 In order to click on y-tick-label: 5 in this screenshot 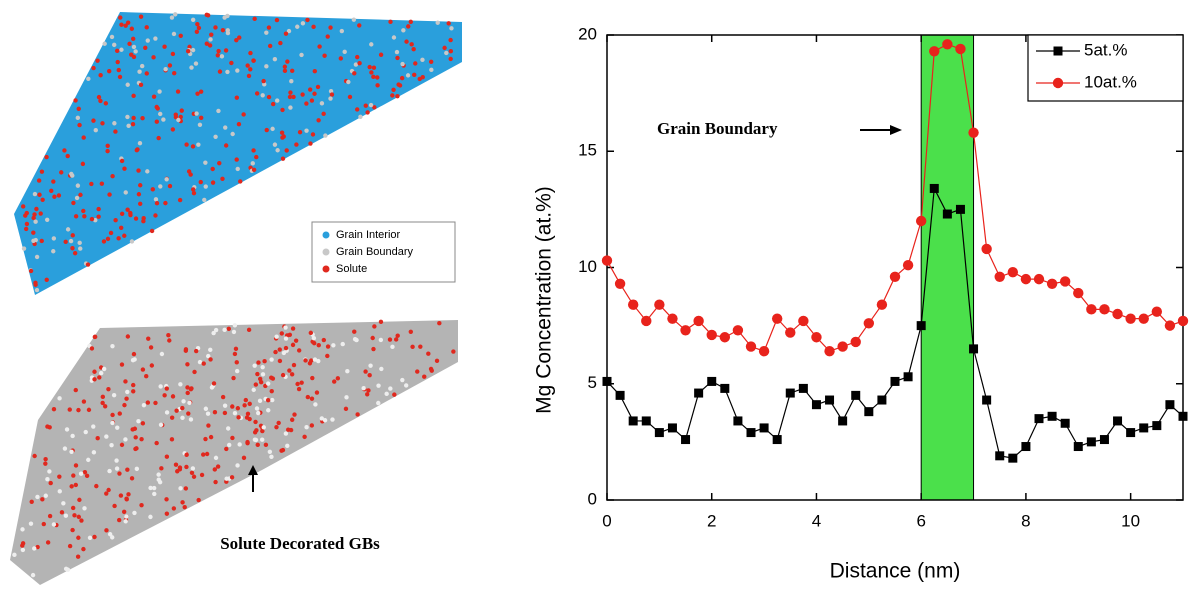, I will do `click(592, 382)`.